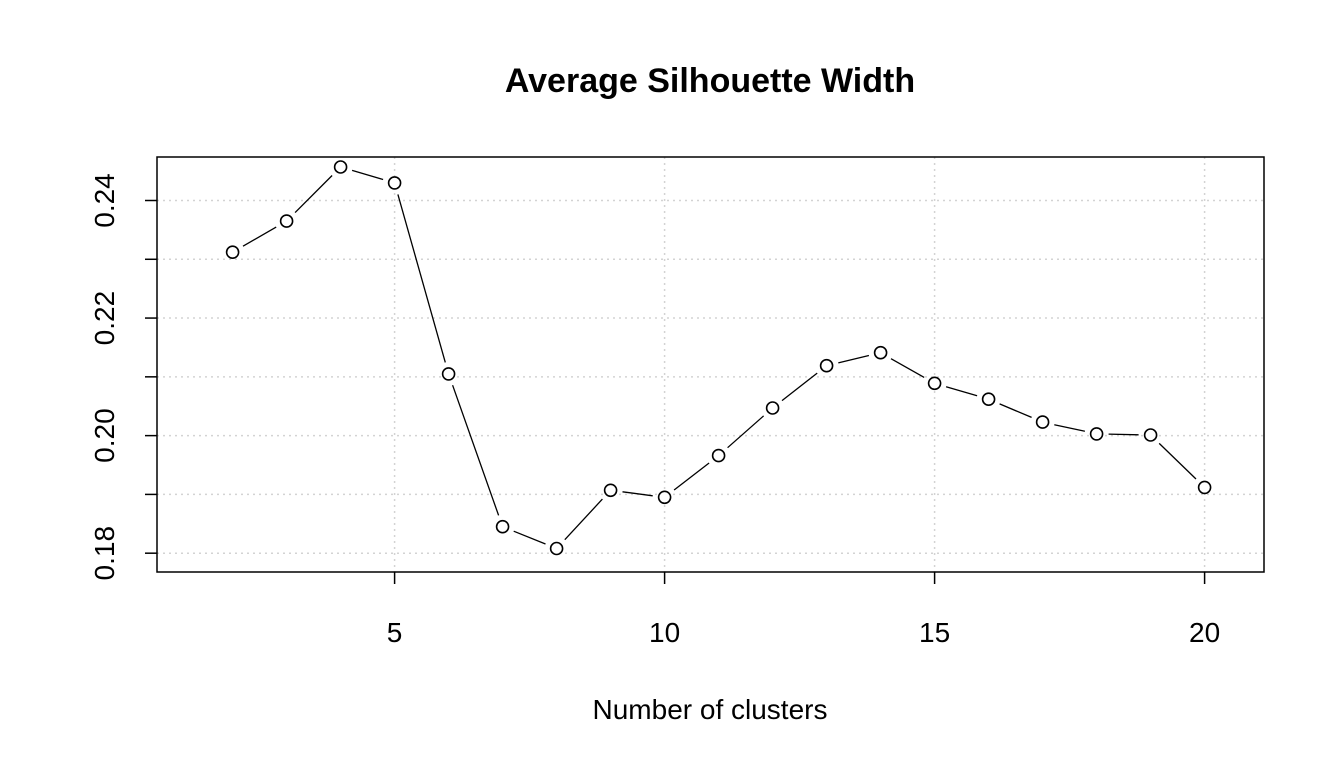 Image resolution: width=1344 pixels, height=768 pixels. Describe the element at coordinates (123, 376) in the screenshot. I see `y-axis: 0.18 0.20 0.22 0.24` at that location.